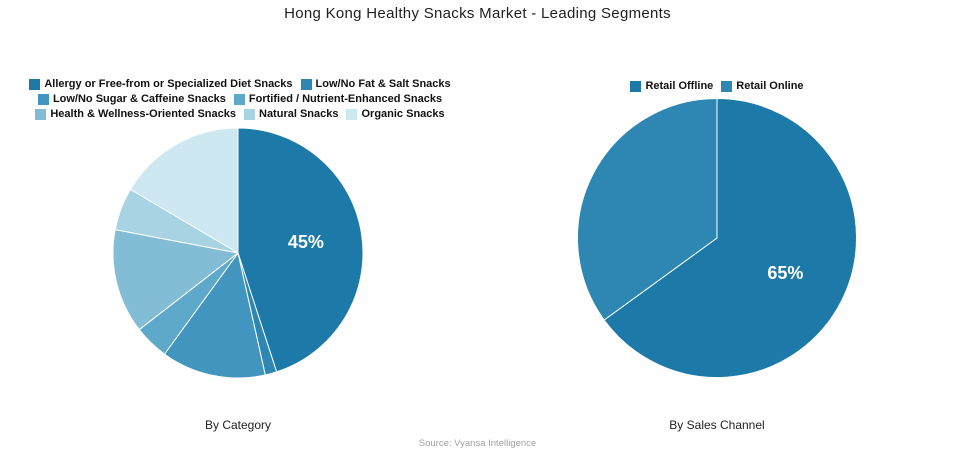  What do you see at coordinates (717, 425) in the screenshot?
I see `sales-channel-chart-caption: By Sales Channel` at bounding box center [717, 425].